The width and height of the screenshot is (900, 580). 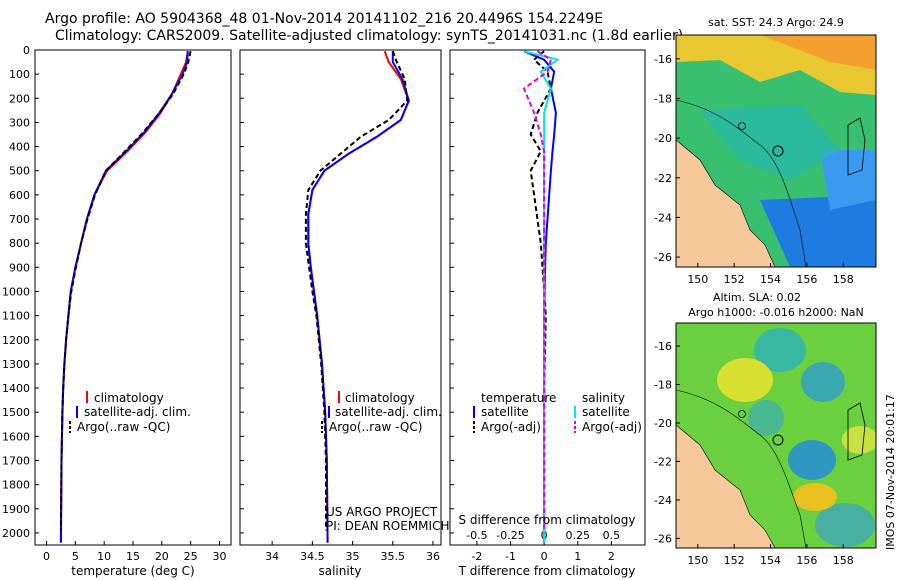 I want to click on sst-cool-patch, so click(x=818, y=231).